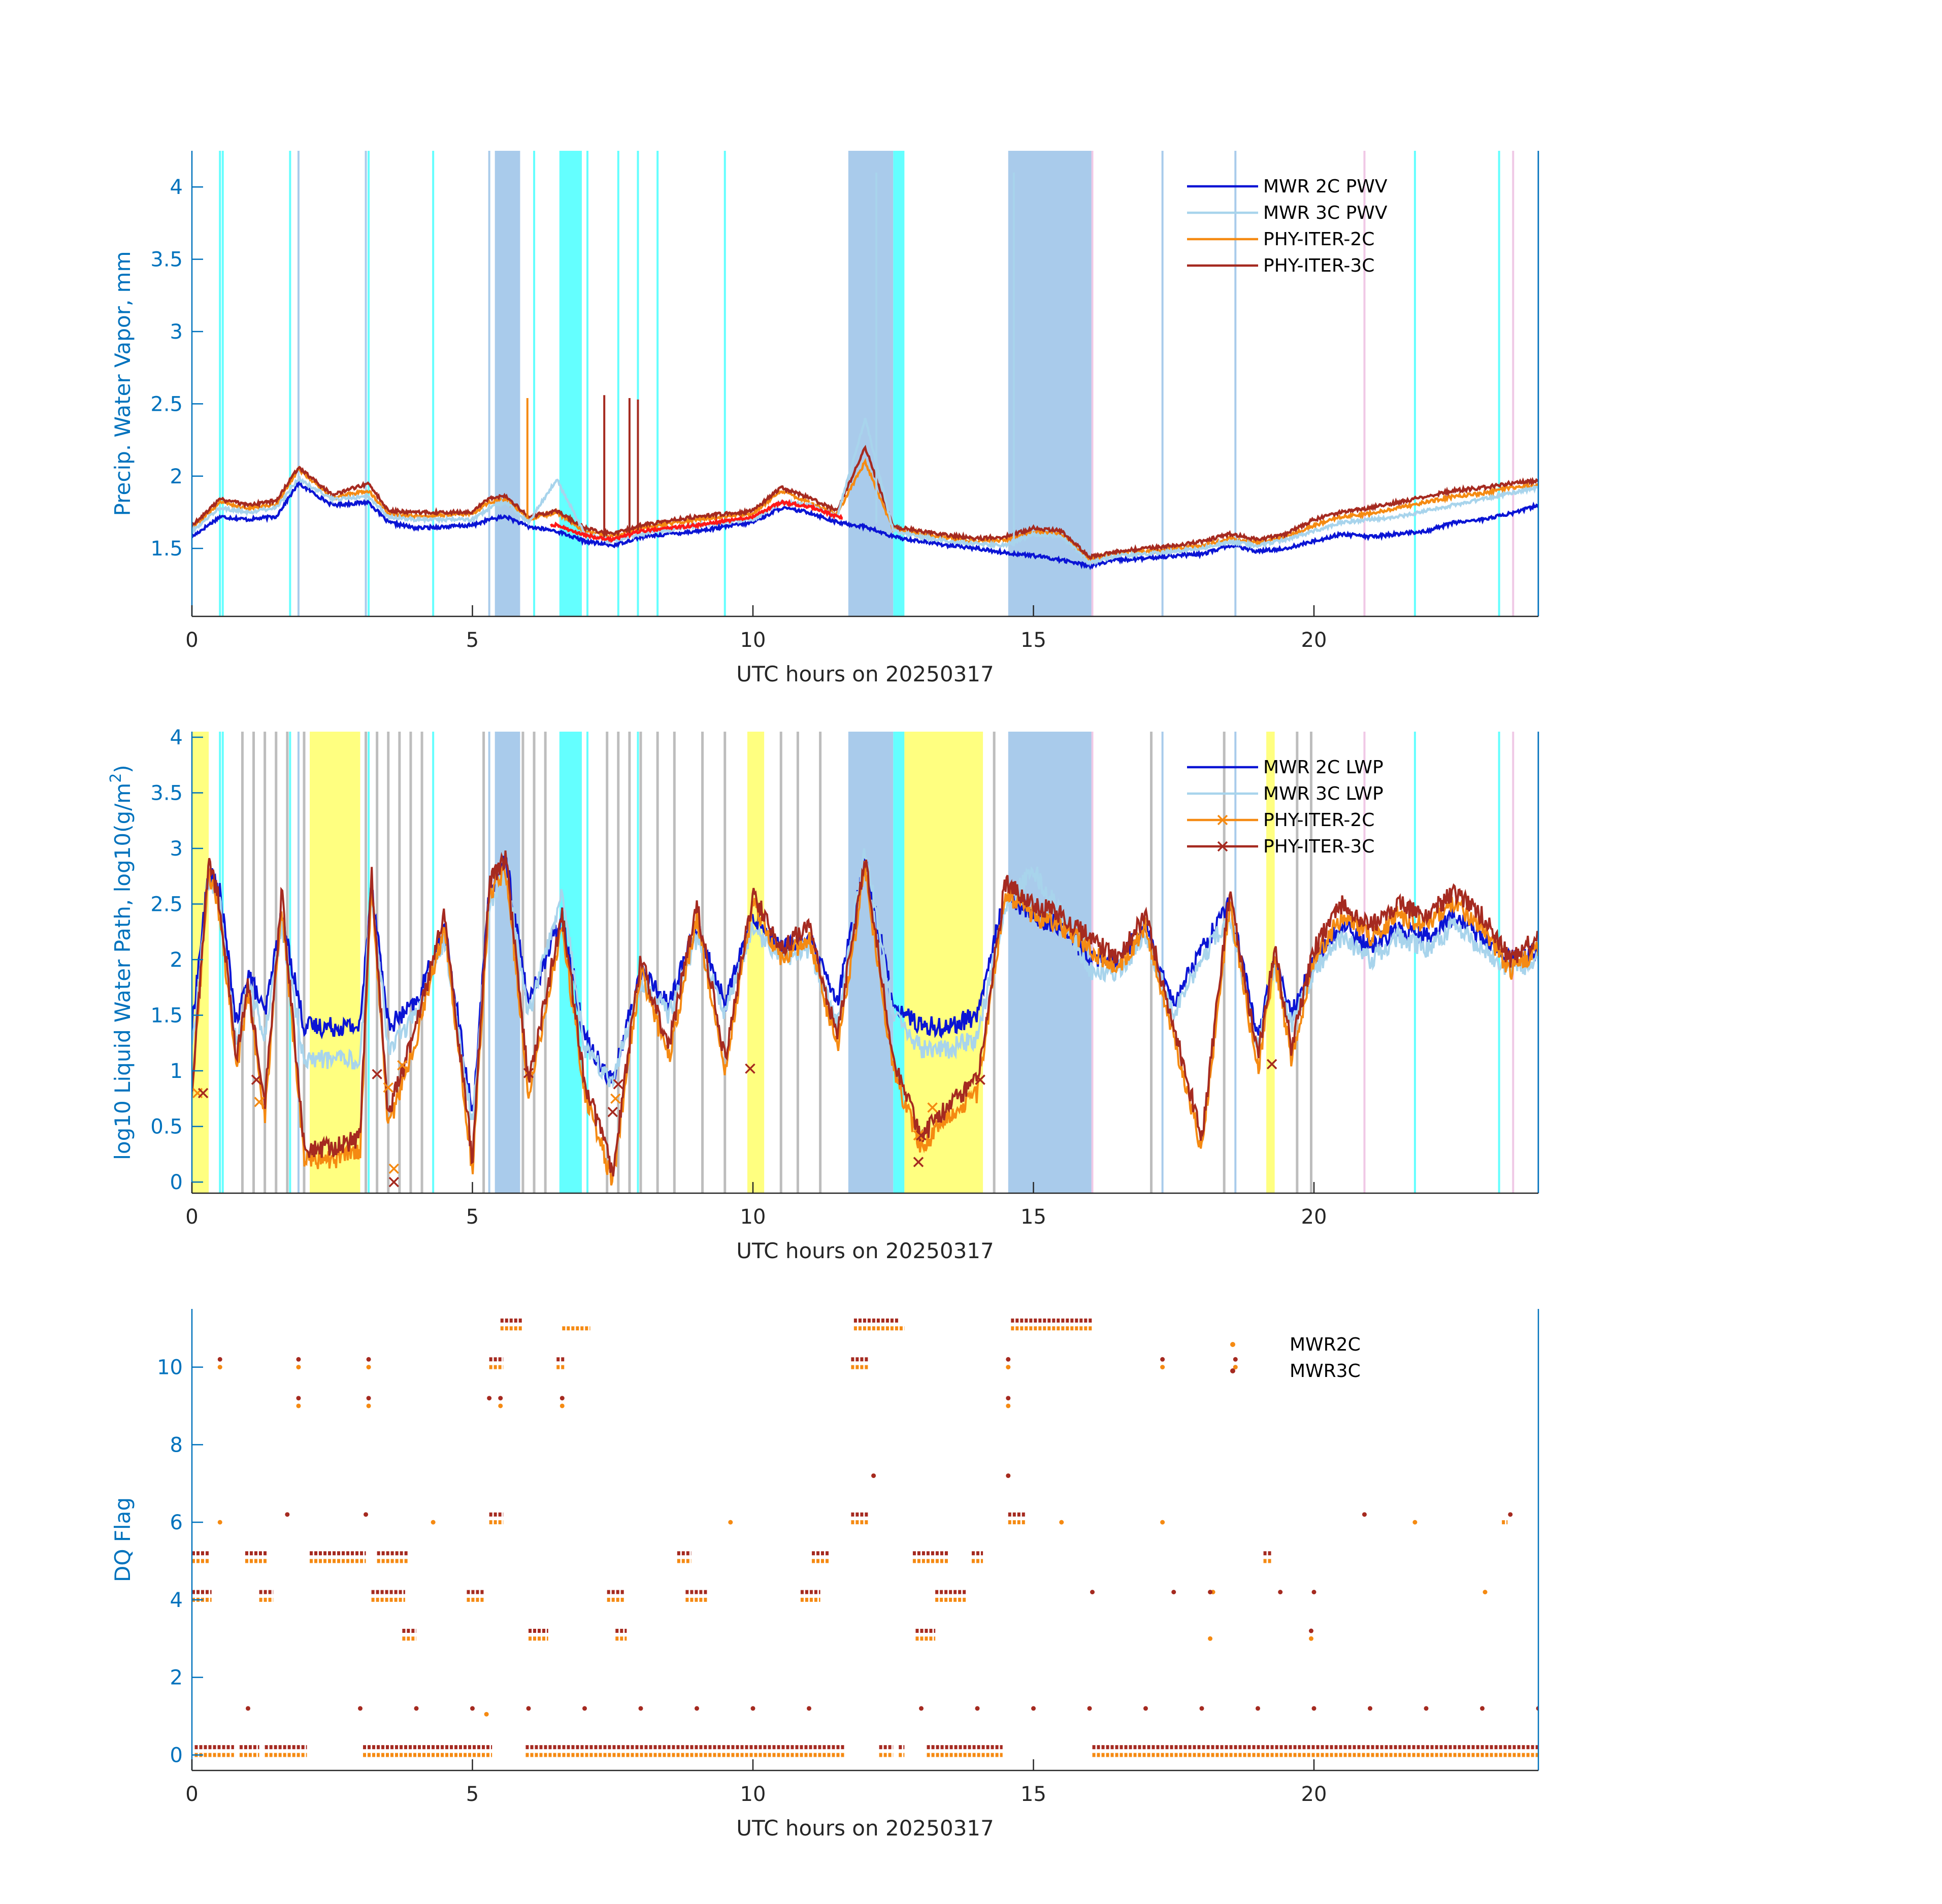  I want to click on series-line-red, so click(696, 521).